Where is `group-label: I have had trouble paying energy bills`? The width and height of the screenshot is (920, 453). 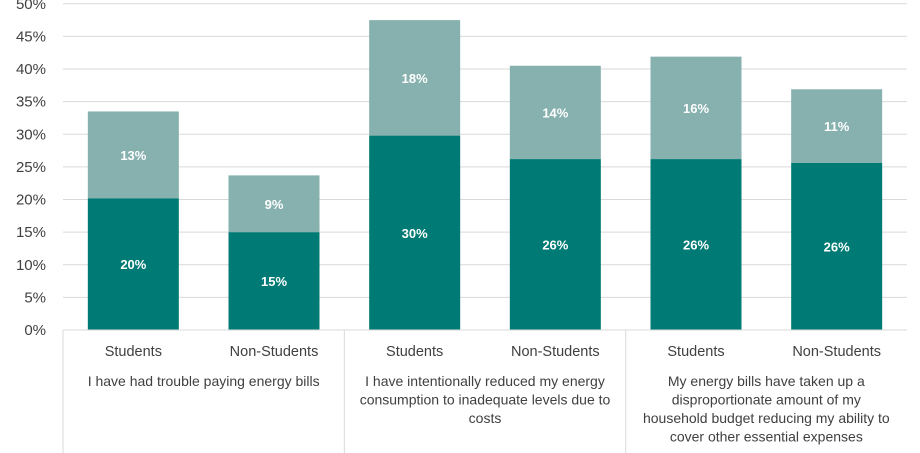 group-label: I have had trouble paying energy bills is located at coordinates (204, 381).